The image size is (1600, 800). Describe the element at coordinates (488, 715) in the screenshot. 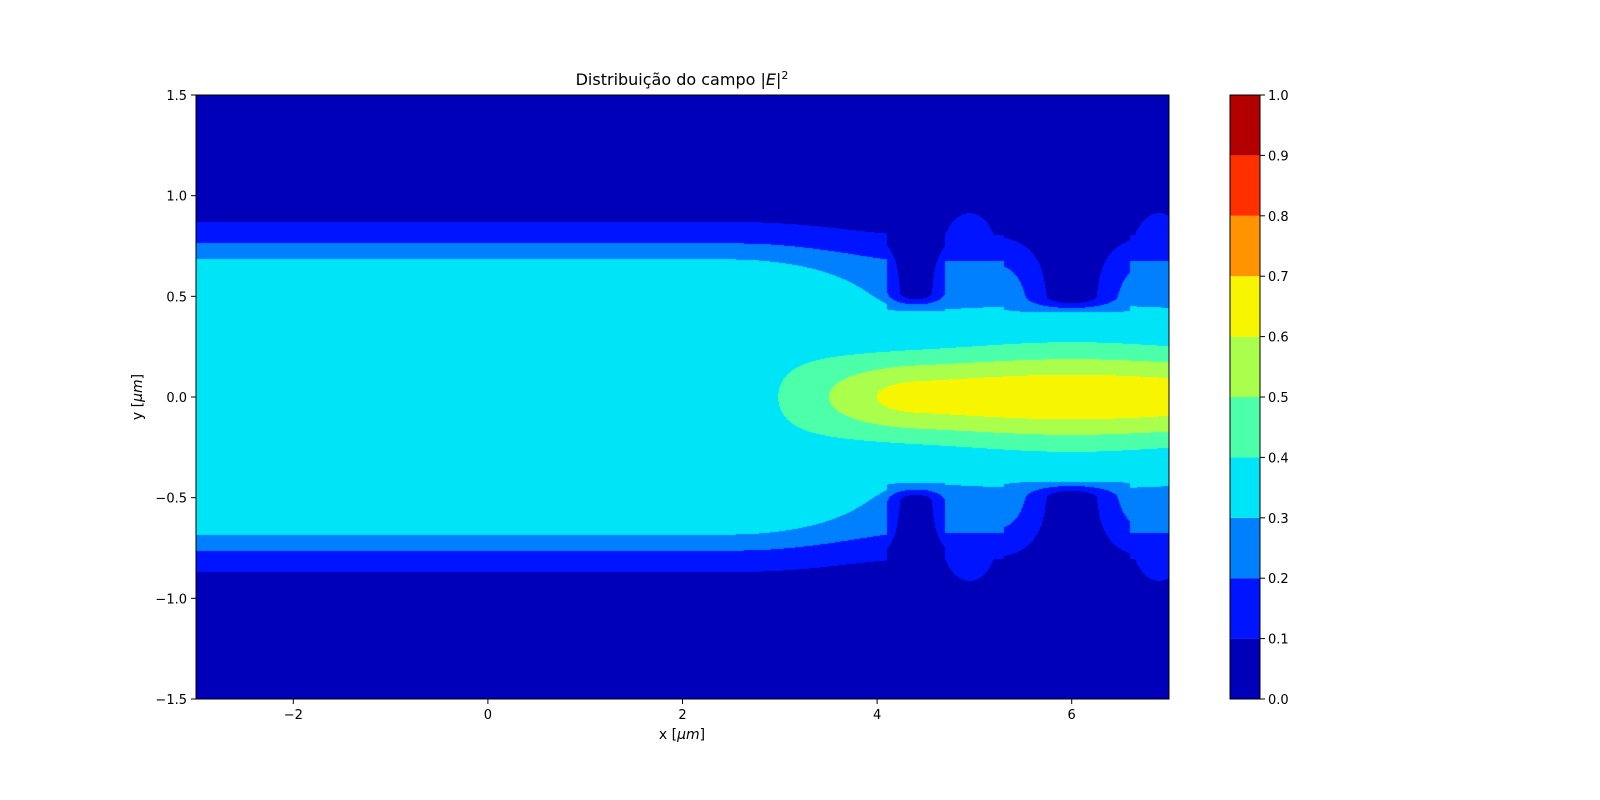

I see `x-tick-label: 0` at that location.